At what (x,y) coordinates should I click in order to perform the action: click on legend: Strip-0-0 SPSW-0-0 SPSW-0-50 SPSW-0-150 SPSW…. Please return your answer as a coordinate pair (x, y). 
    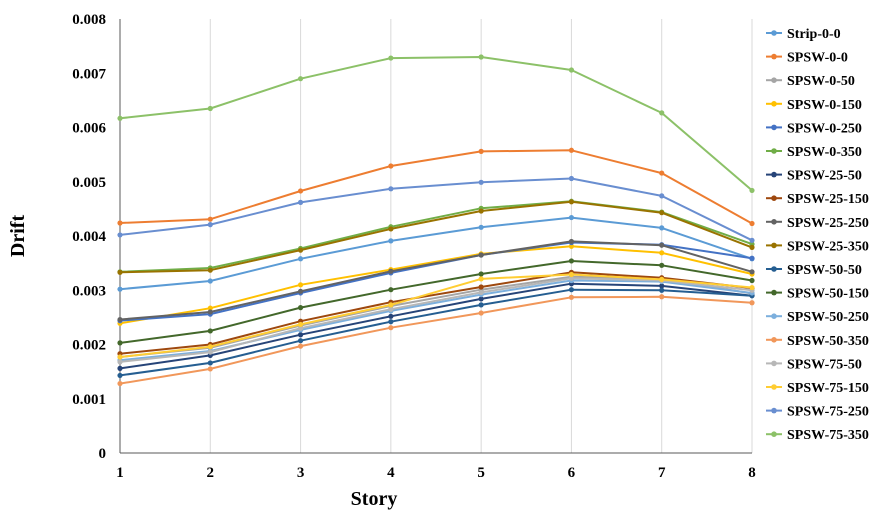
    Looking at the image, I should click on (817, 235).